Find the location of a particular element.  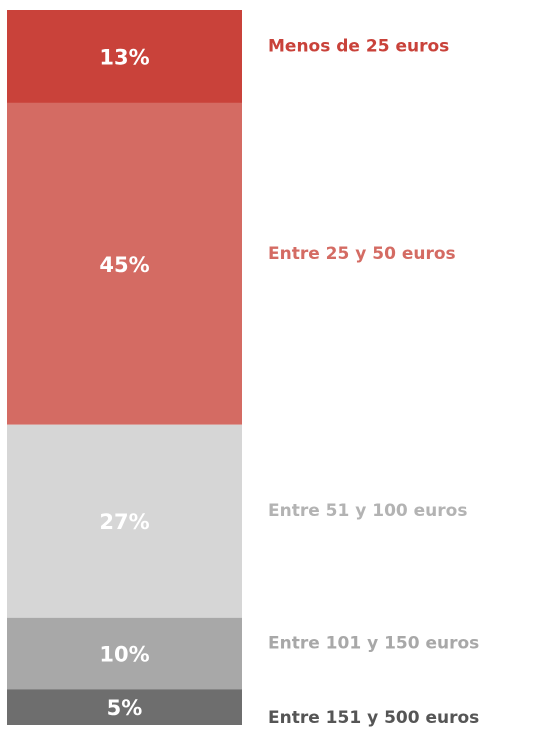

data-label: 45% is located at coordinates (124, 265).